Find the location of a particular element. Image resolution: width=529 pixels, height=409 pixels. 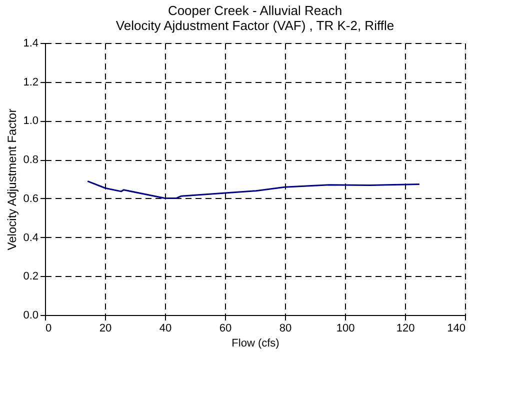

x-tick-label: 40 is located at coordinates (165, 328).